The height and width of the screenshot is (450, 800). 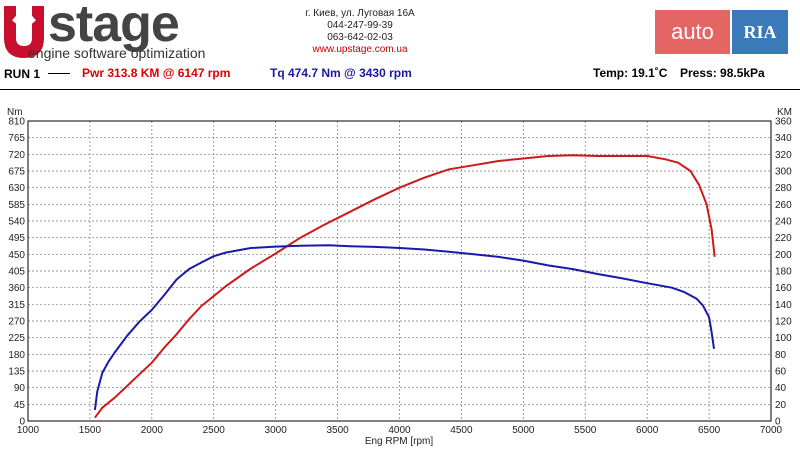 What do you see at coordinates (16, 155) in the screenshot?
I see `y-left-tick-label: 720` at bounding box center [16, 155].